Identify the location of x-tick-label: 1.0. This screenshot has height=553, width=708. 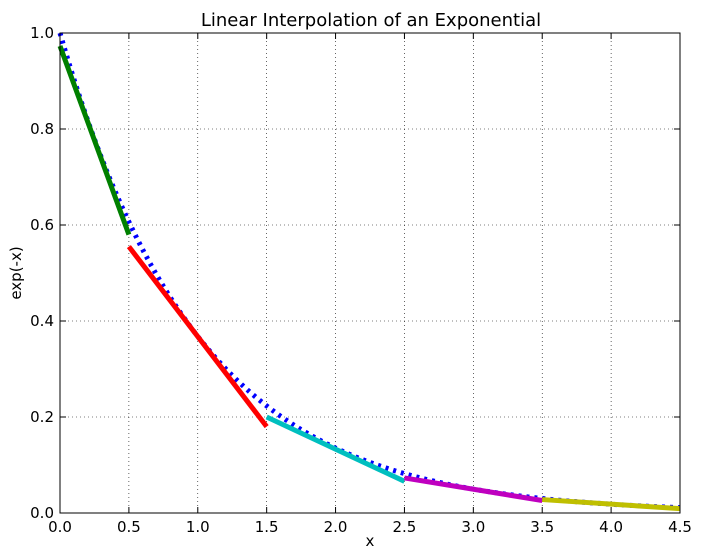
(198, 527).